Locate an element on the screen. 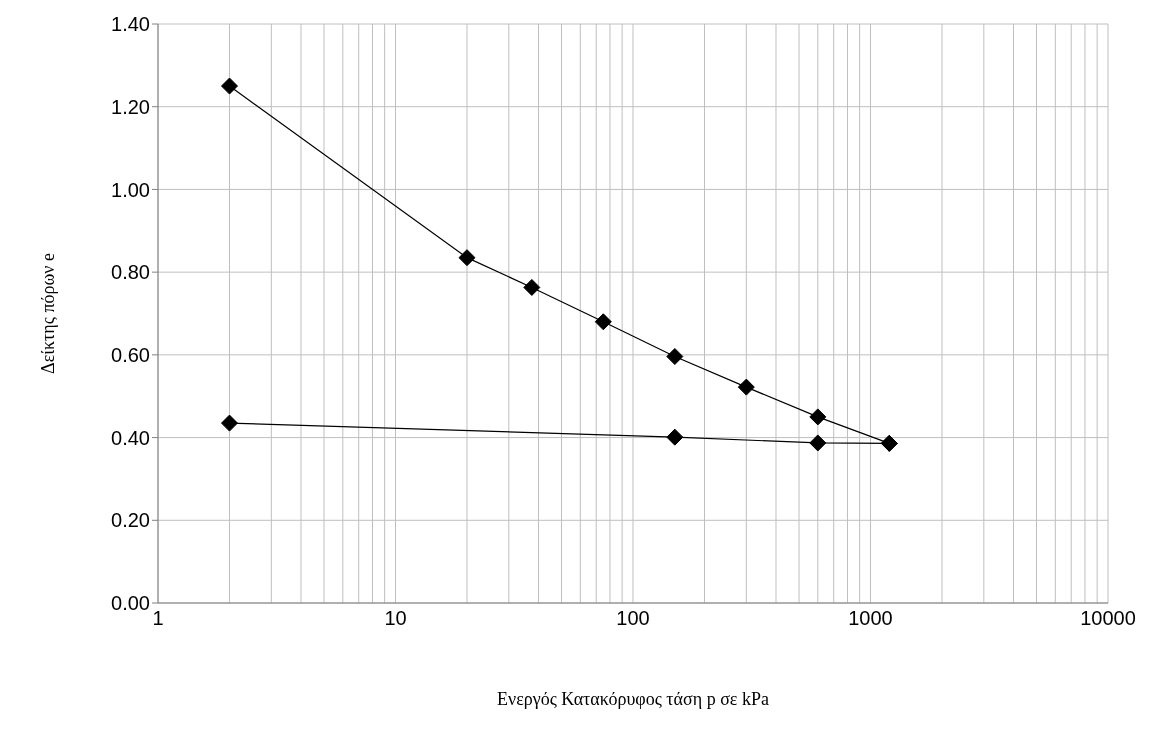 This screenshot has width=1157, height=733. y-tick-label: 1.00 is located at coordinates (130, 189).